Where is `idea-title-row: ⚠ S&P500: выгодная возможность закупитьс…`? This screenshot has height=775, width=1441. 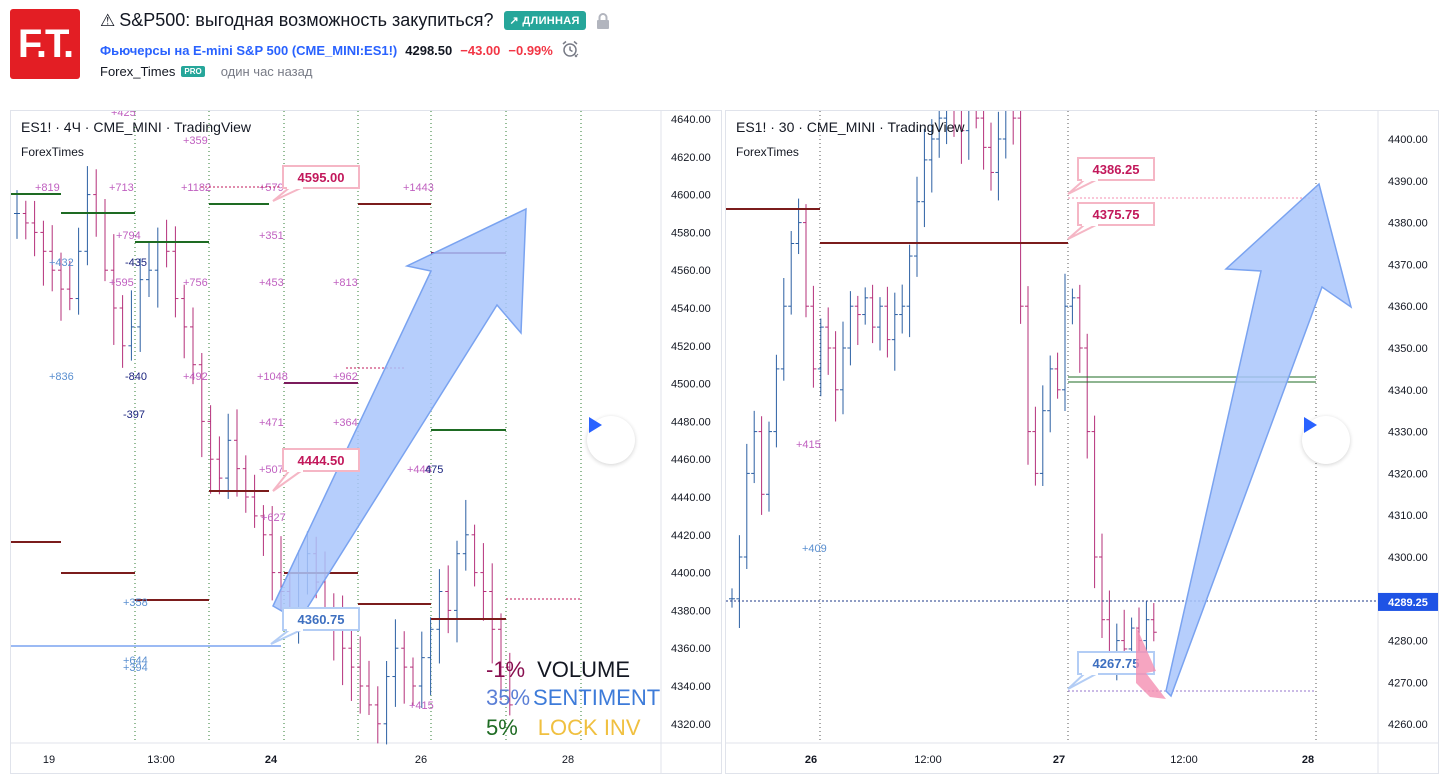 idea-title-row: ⚠ S&P500: выгодная возможность закупитьс… is located at coordinates (355, 20).